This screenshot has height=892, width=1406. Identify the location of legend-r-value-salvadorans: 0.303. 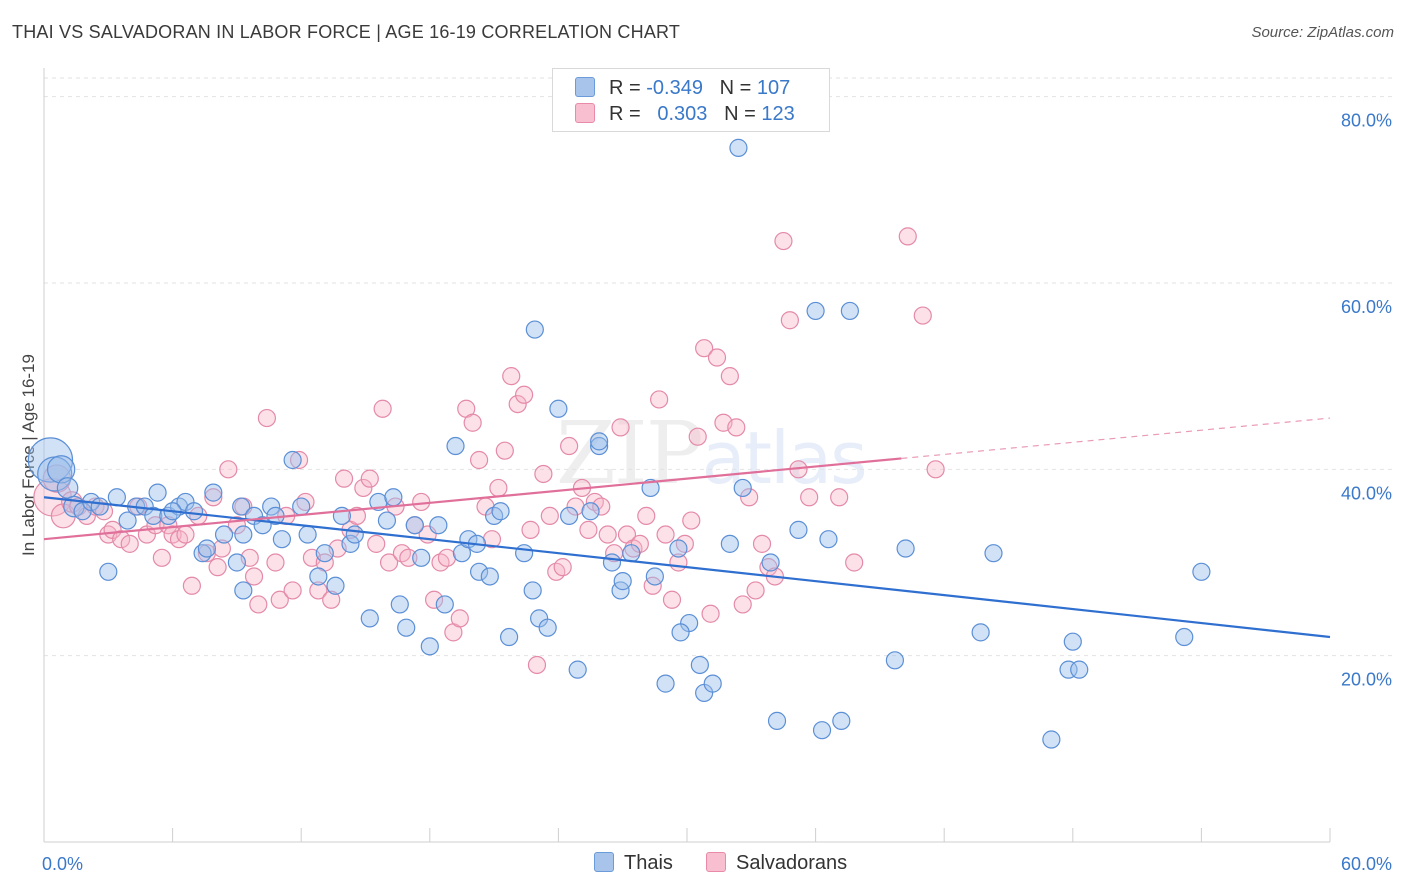
(682, 114).